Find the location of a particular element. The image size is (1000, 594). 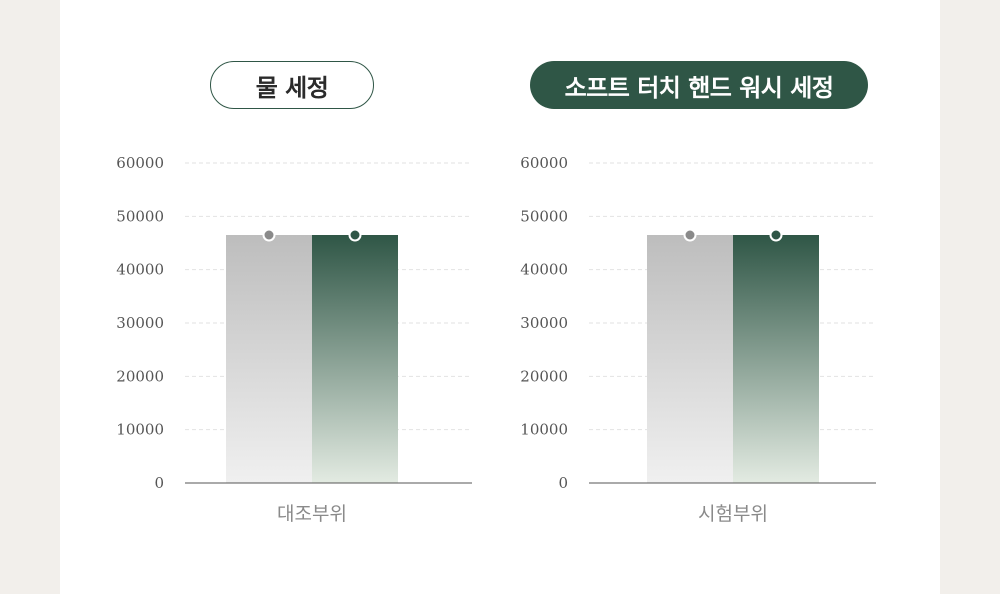

chart-title-water-wash: 물 세정 is located at coordinates (292, 85).